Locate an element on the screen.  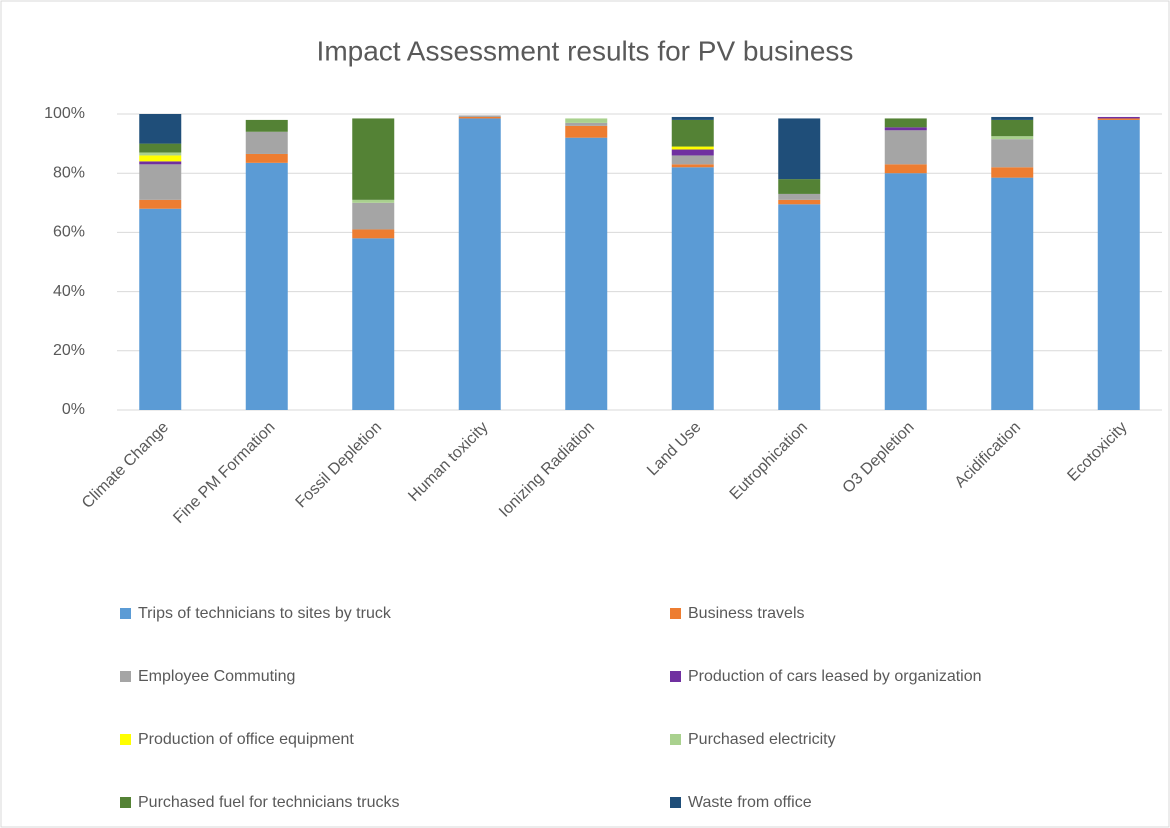
y-tick-label: 20% is located at coordinates (69, 350).